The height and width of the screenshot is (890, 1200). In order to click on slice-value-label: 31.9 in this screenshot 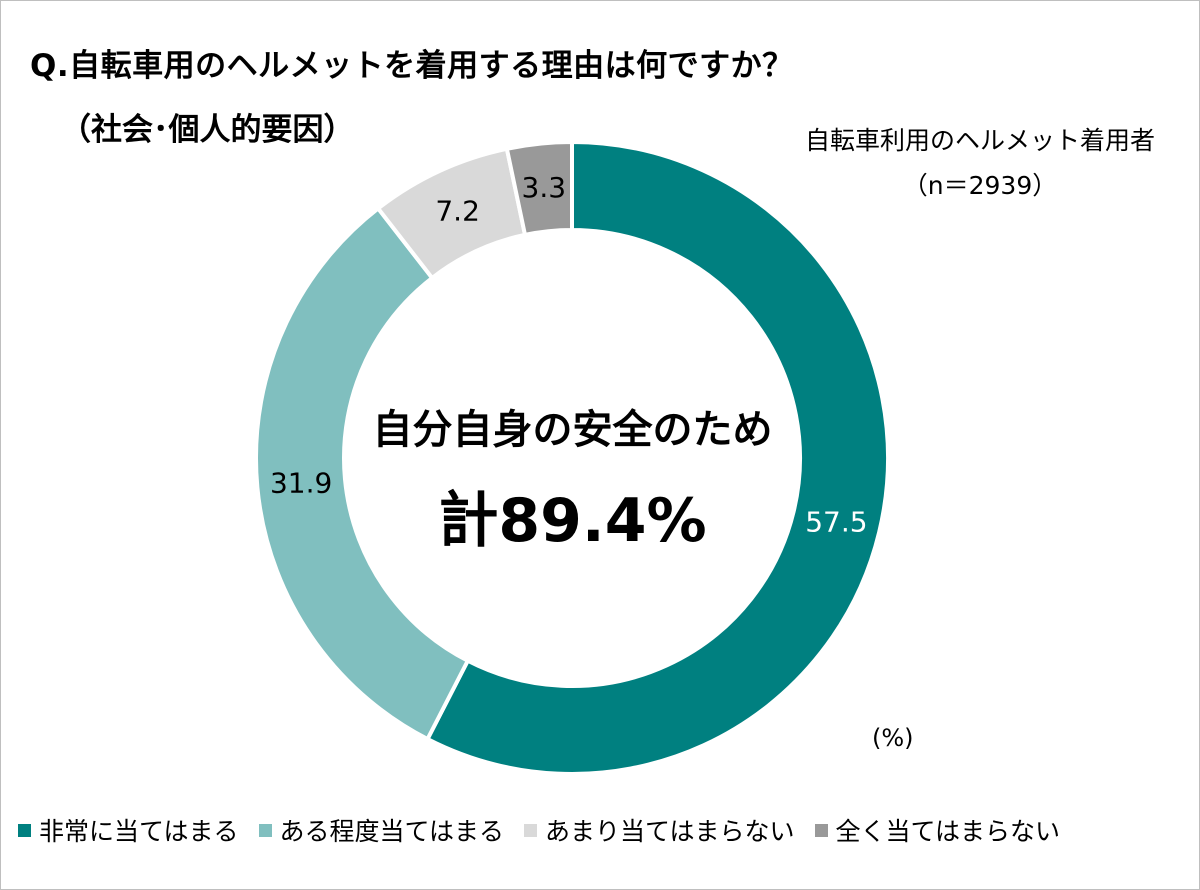, I will do `click(301, 483)`.